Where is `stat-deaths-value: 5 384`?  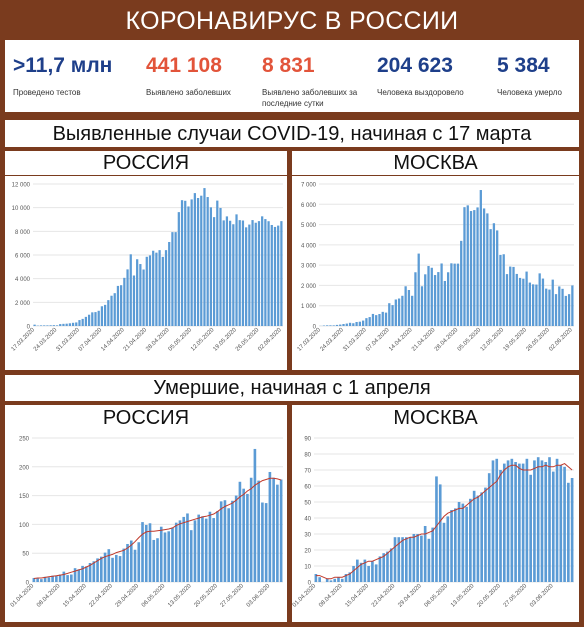
stat-deaths-value: 5 384 is located at coordinates (523, 65).